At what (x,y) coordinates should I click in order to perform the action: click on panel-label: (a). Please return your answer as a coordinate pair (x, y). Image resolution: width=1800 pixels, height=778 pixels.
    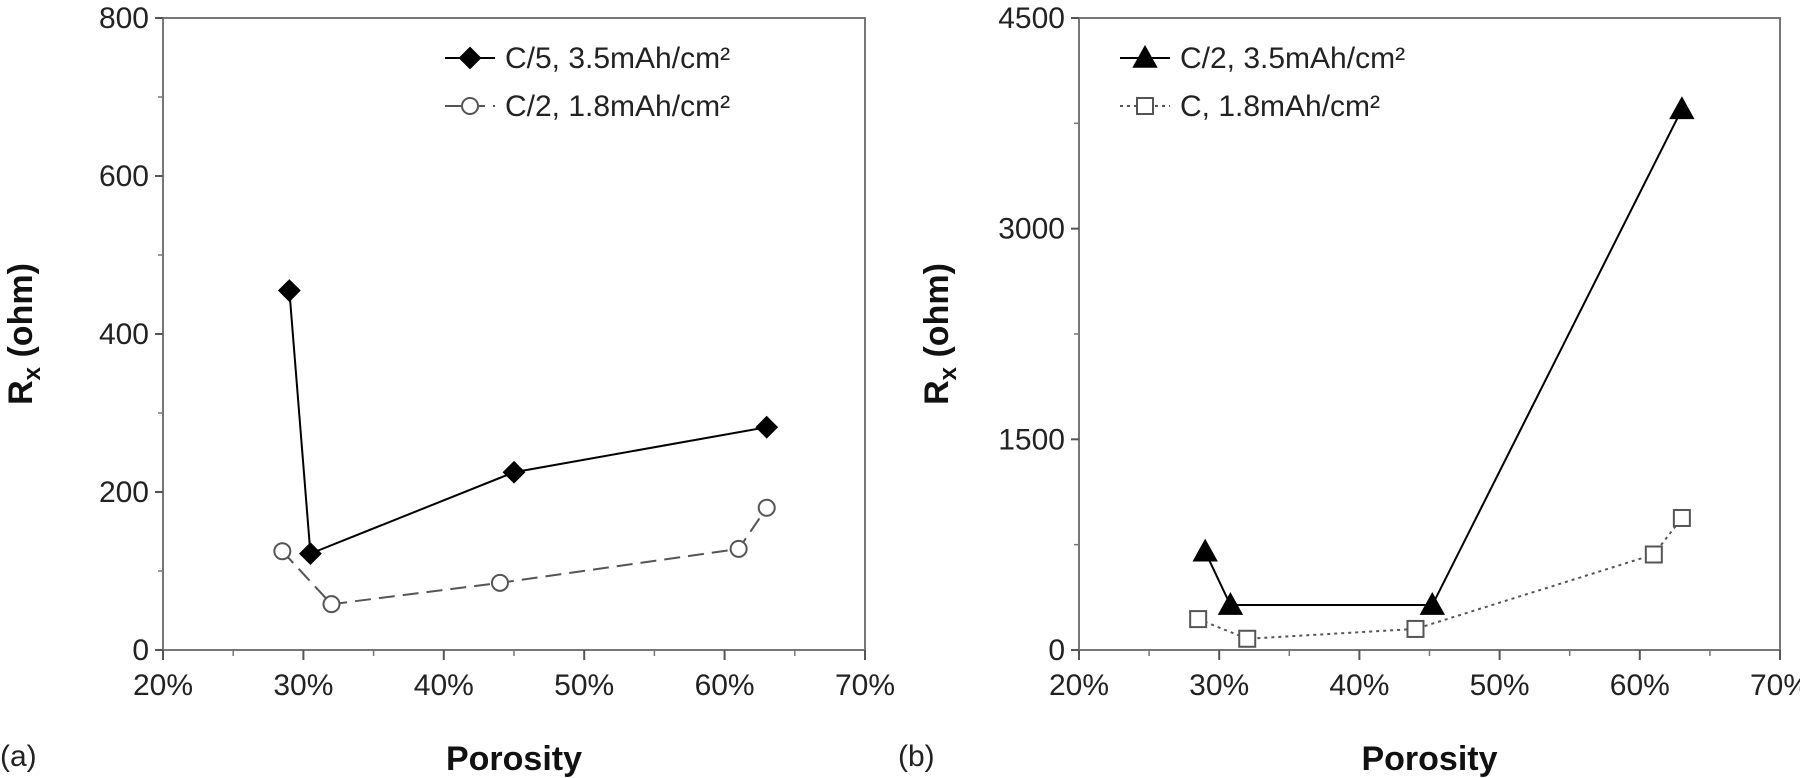
    Looking at the image, I should click on (18, 756).